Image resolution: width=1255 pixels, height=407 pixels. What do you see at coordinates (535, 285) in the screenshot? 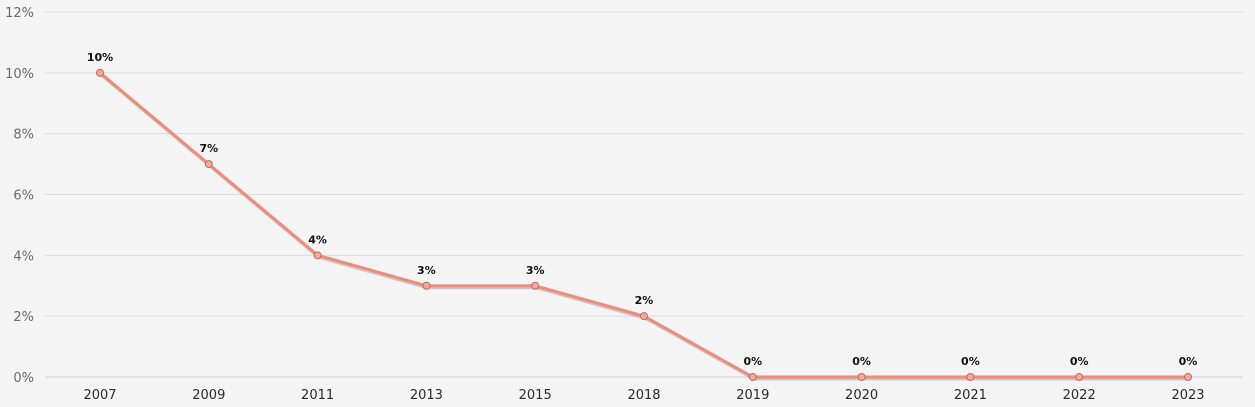
I see `data-point-2015` at bounding box center [535, 285].